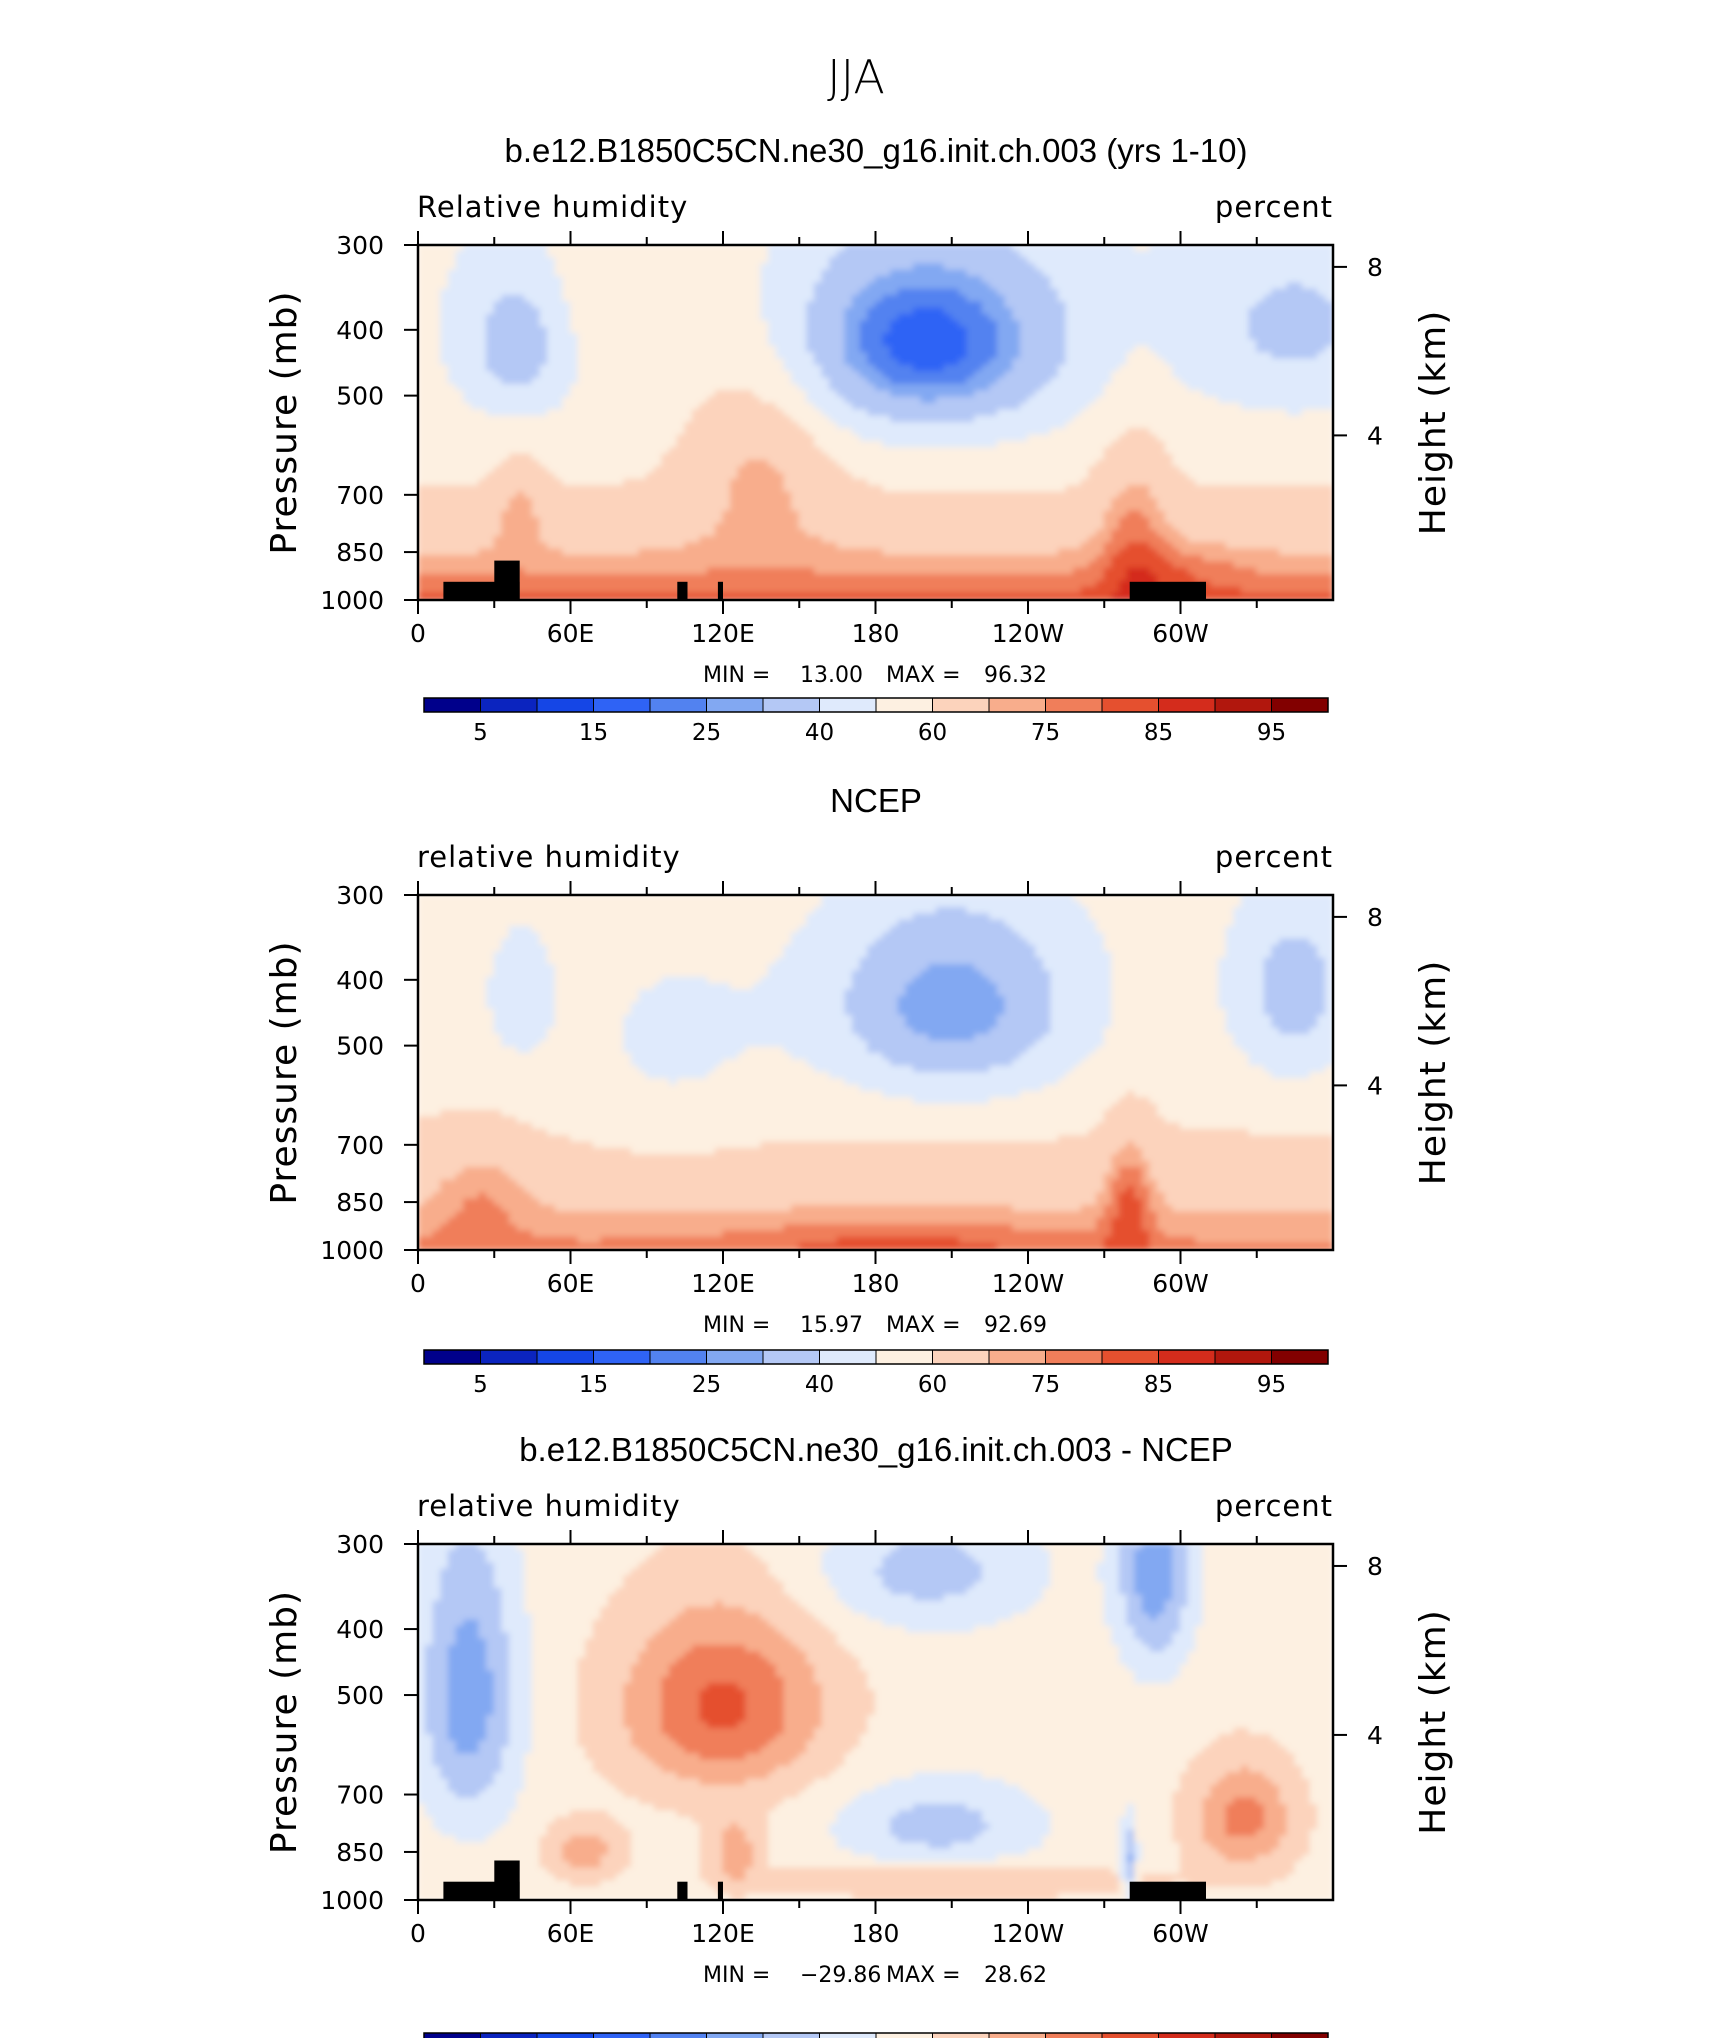 The width and height of the screenshot is (1710, 2038). What do you see at coordinates (876, 1283) in the screenshot?
I see `x-tick-label: 180` at bounding box center [876, 1283].